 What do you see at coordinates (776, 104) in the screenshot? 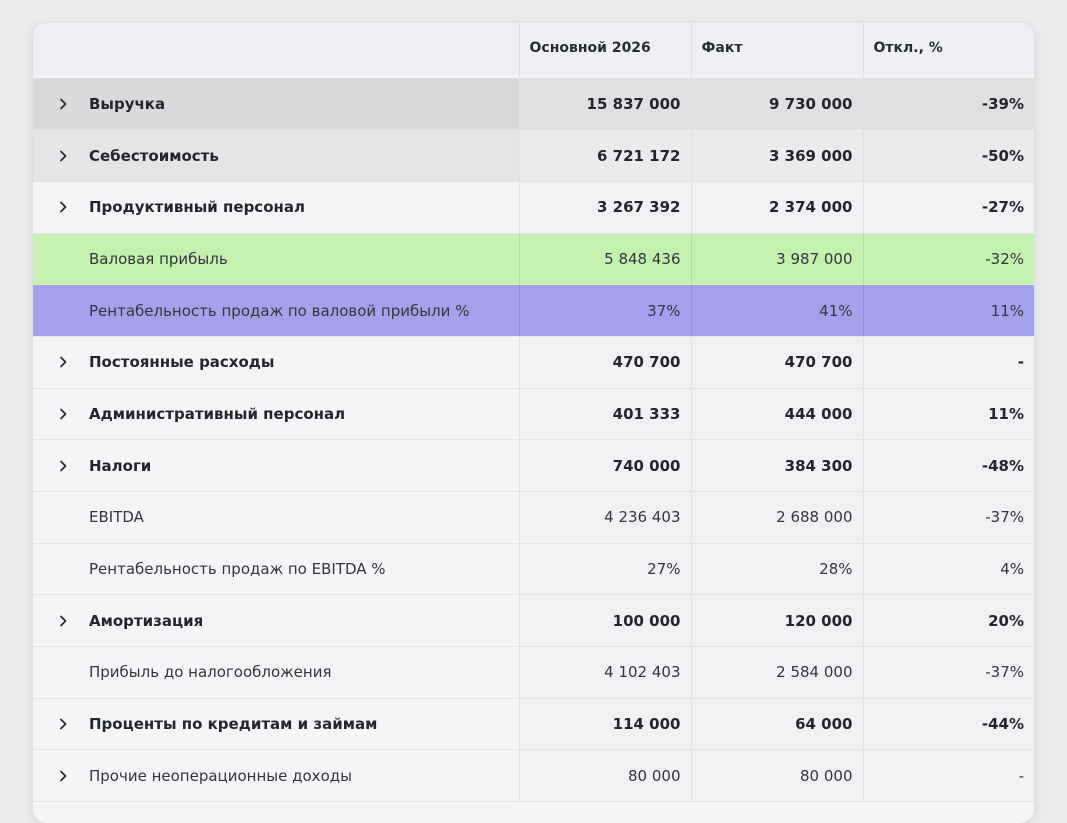
I see `fact-value: 9 730 000` at bounding box center [776, 104].